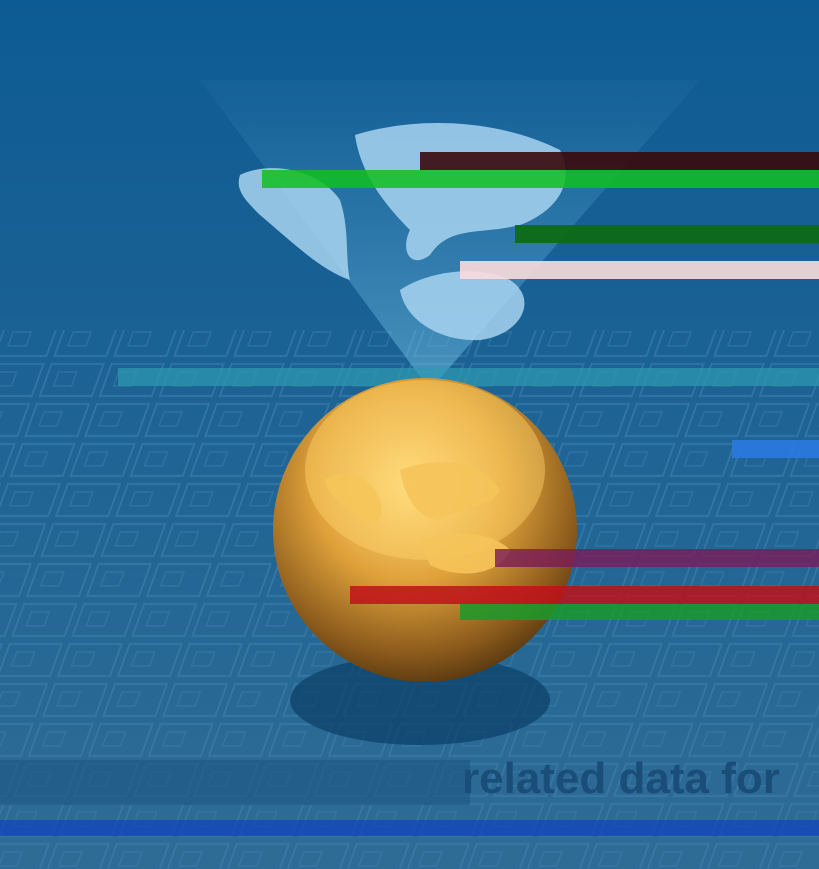 This screenshot has width=819, height=869. I want to click on sphere-shadow, so click(420, 700).